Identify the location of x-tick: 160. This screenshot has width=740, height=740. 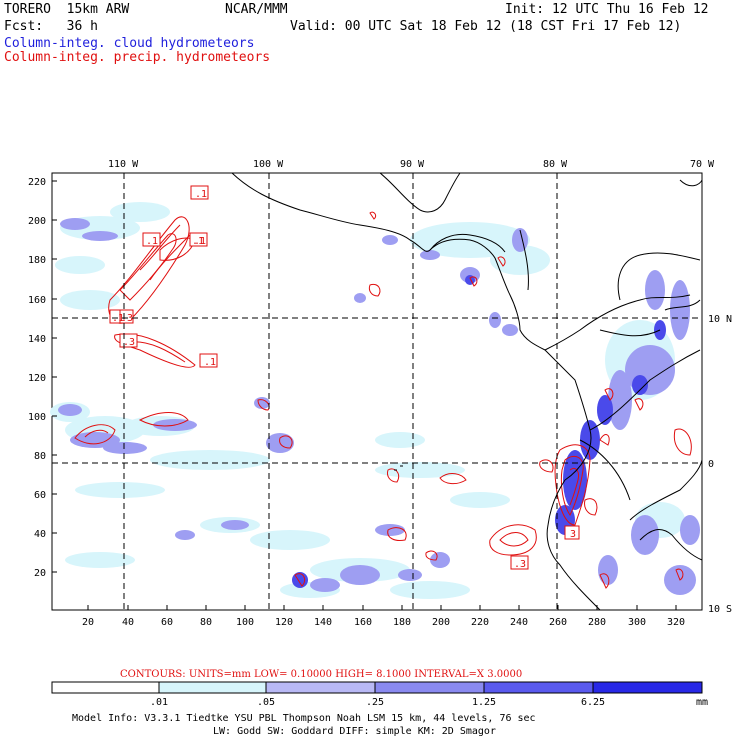
(363, 622).